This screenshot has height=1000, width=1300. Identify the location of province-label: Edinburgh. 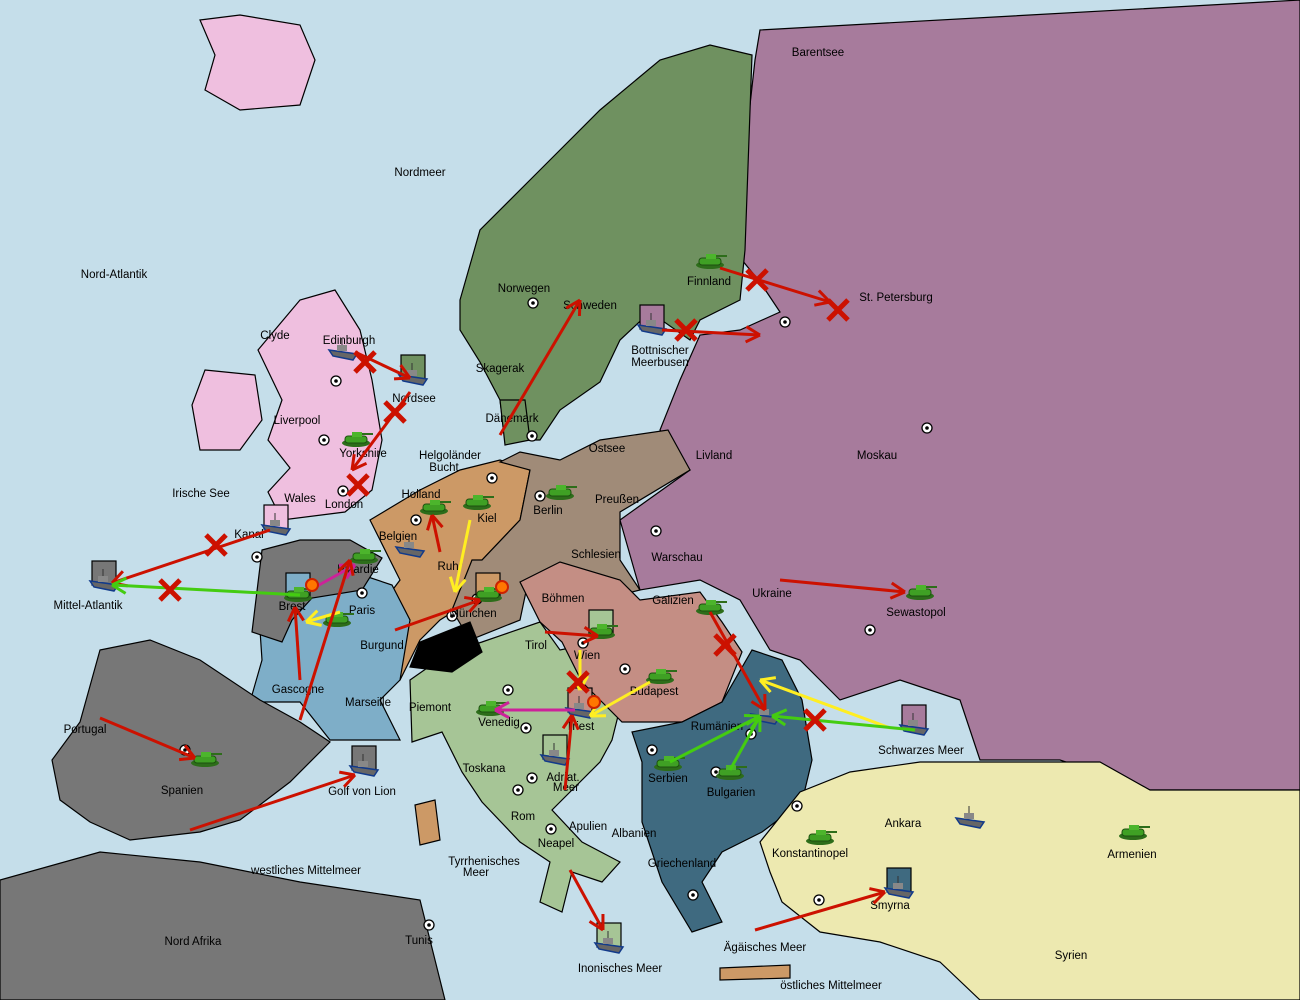
(349, 341).